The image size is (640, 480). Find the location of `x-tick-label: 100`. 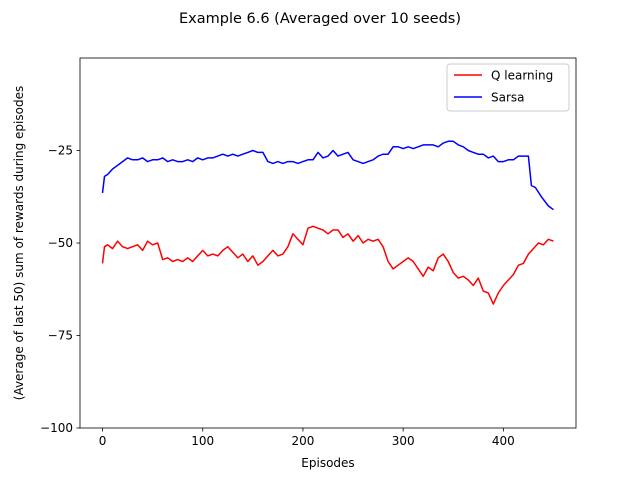

x-tick-label: 100 is located at coordinates (202, 441).